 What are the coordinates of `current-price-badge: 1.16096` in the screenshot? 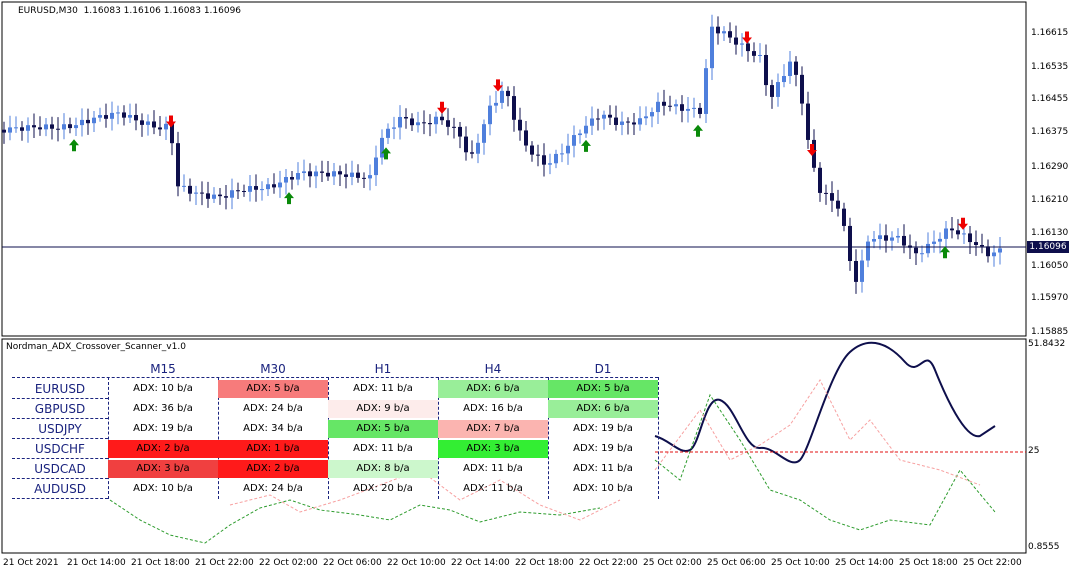 It's located at (1048, 247).